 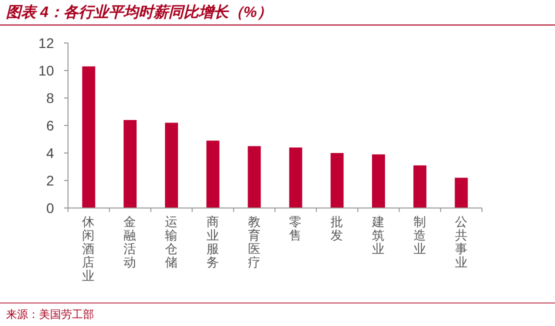 What do you see at coordinates (89, 249) in the screenshot?
I see `x-tick-label: 休闲酒店业` at bounding box center [89, 249].